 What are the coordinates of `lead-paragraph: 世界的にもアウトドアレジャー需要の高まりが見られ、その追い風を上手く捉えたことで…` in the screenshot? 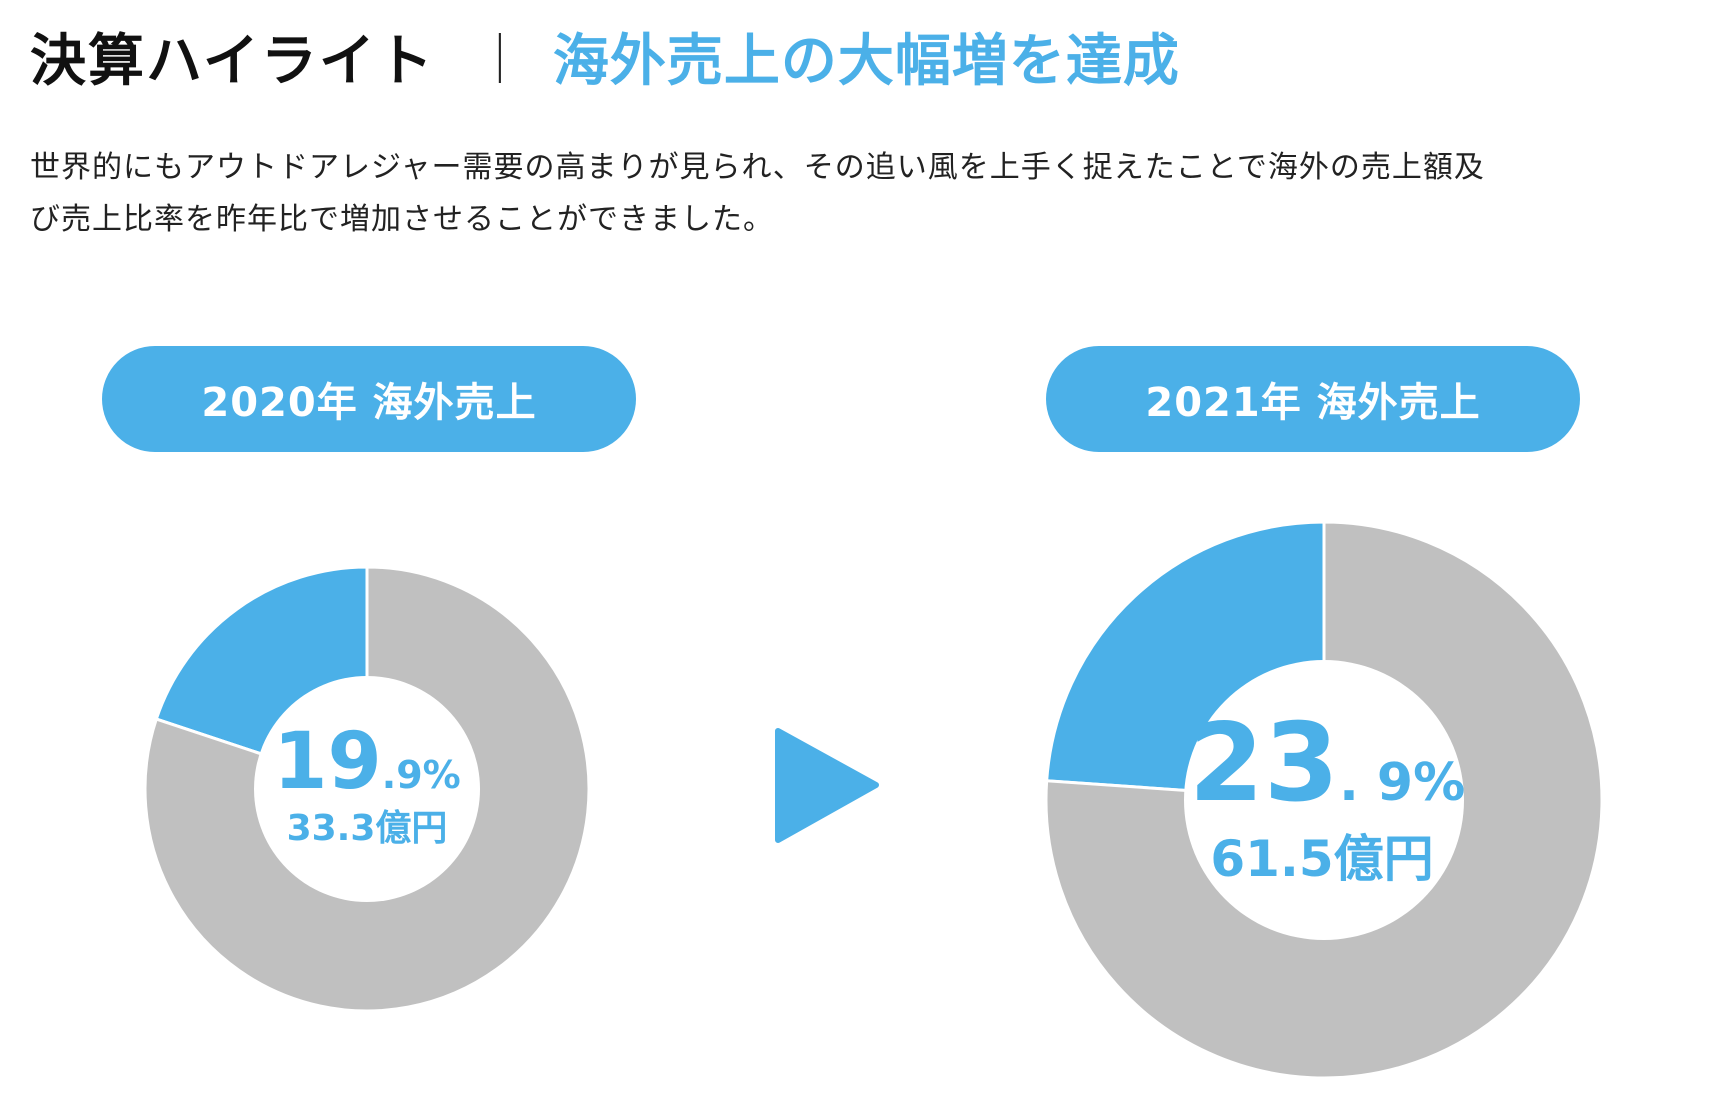 It's located at (869, 194).